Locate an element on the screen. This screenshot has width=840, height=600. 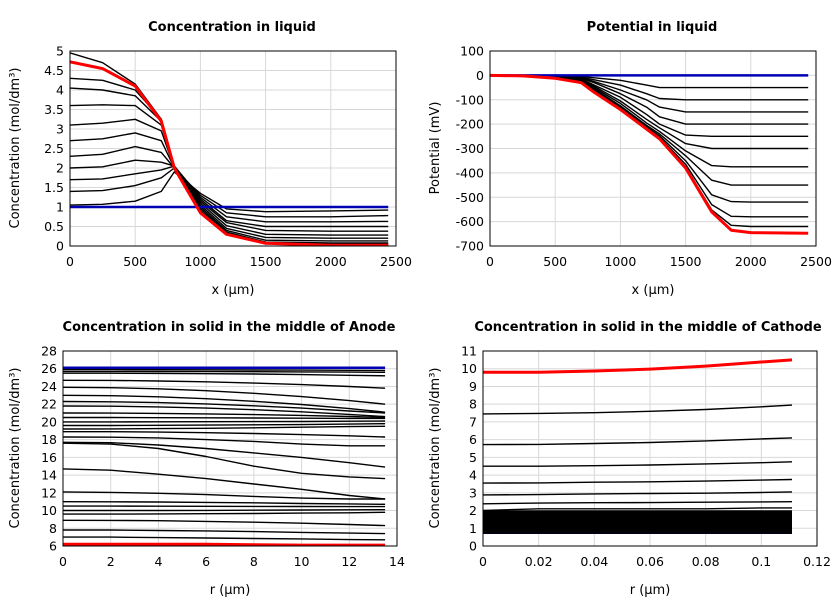
x-axis-label: x (µm) is located at coordinates (233, 290).